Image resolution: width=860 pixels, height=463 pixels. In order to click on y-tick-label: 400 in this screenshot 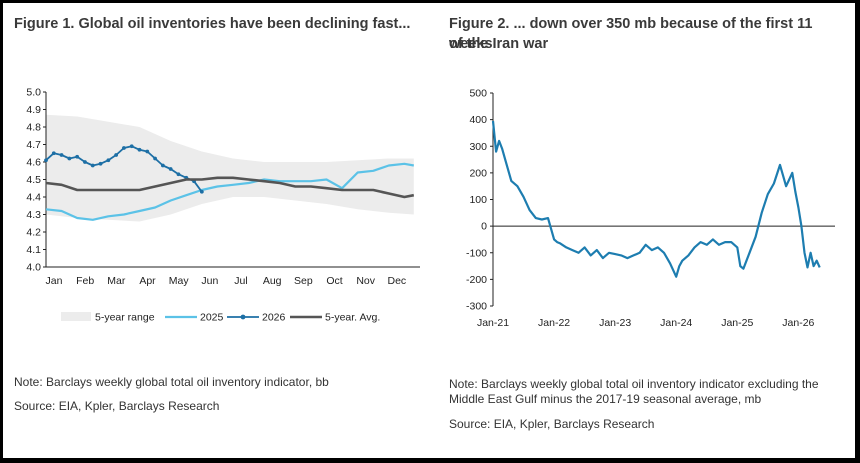, I will do `click(478, 120)`.